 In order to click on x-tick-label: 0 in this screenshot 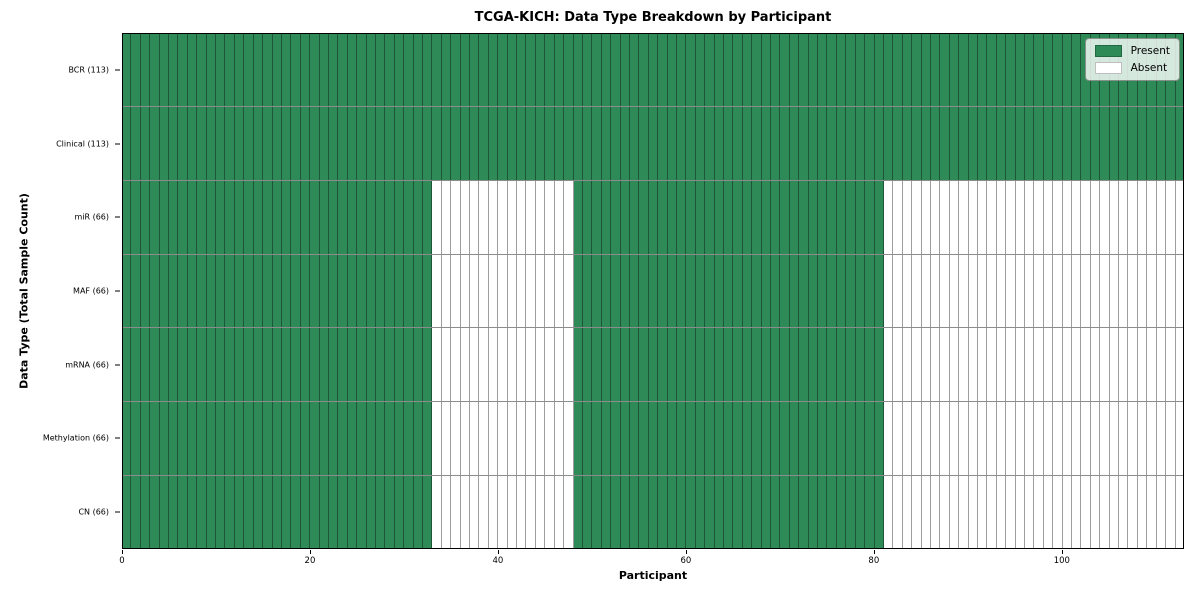, I will do `click(122, 561)`.